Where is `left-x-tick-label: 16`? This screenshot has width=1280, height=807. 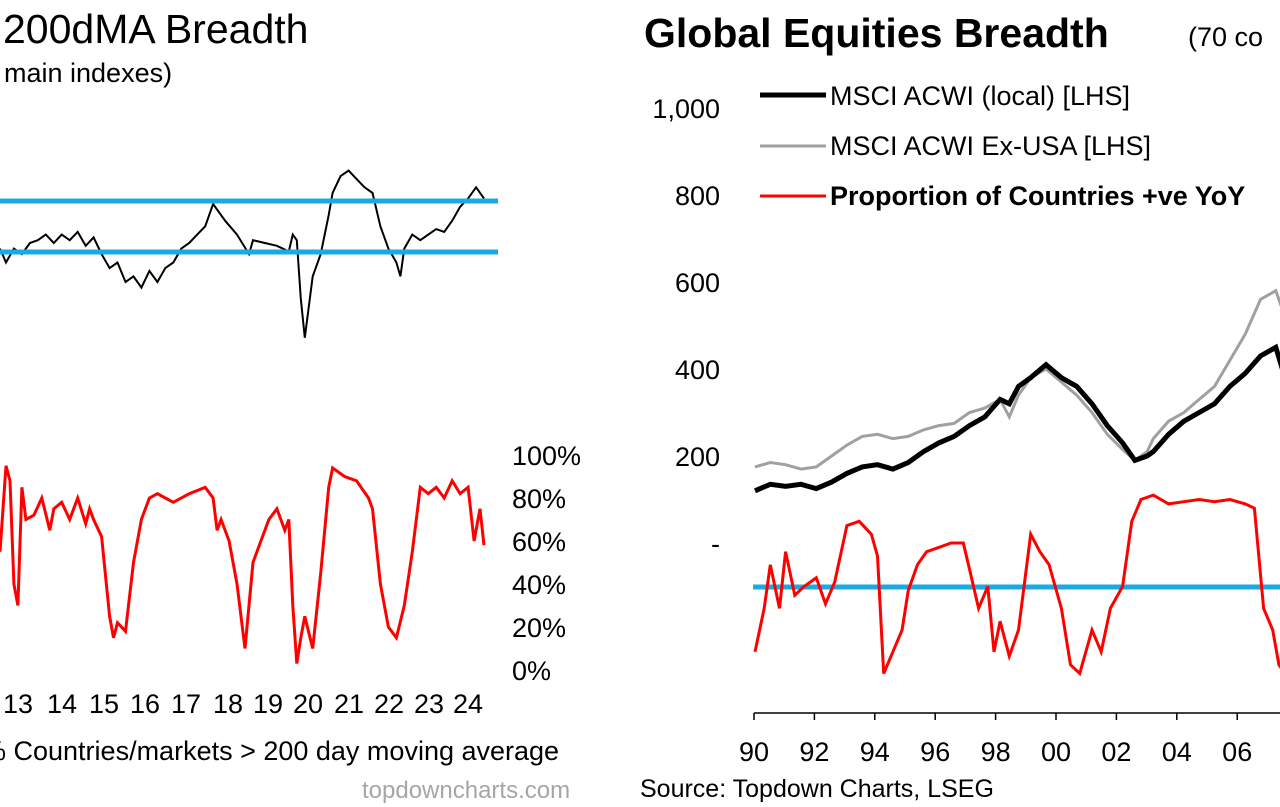
left-x-tick-label: 16 is located at coordinates (145, 704).